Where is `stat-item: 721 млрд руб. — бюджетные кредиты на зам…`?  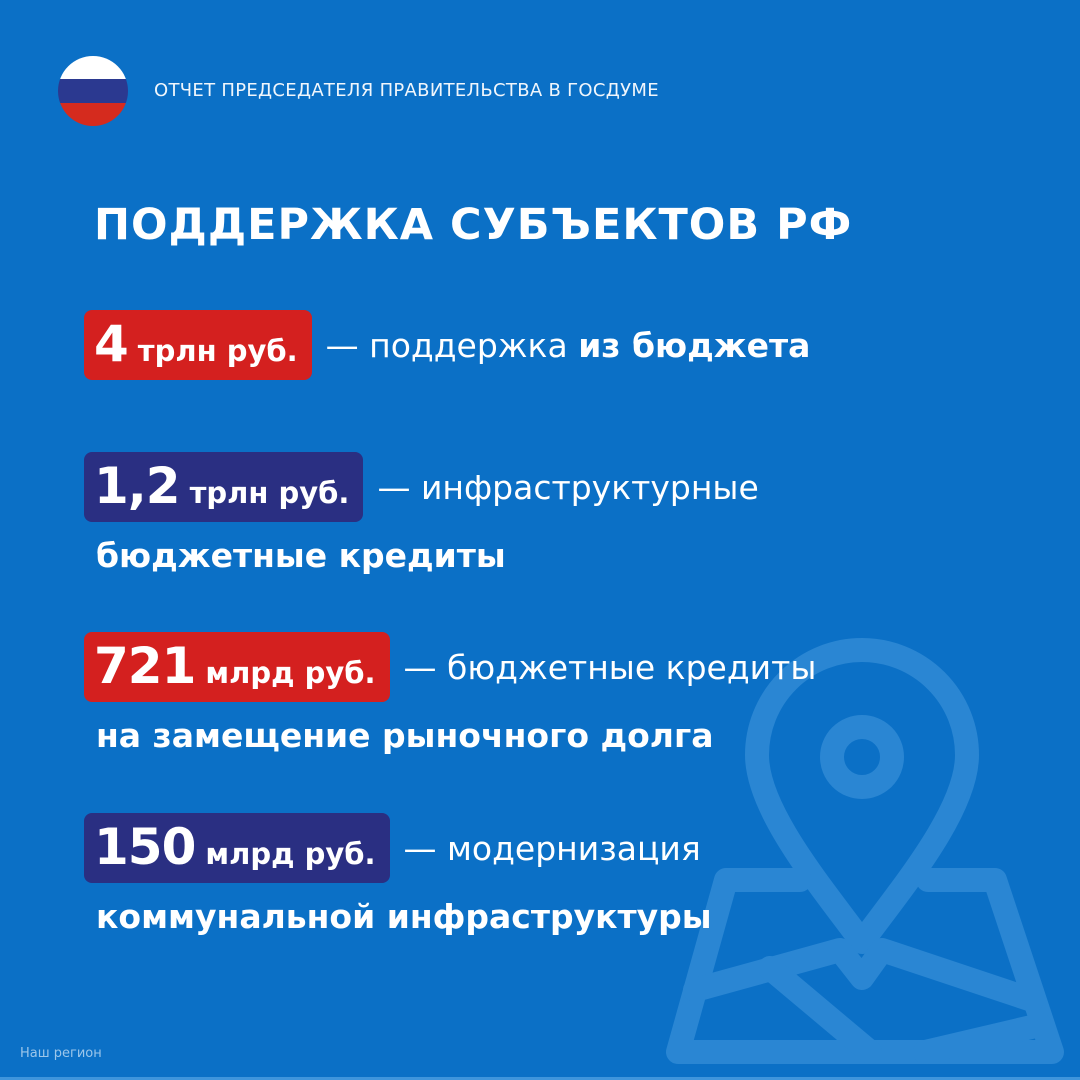
stat-item: 721 млрд руб. — бюджетные кредиты на зам… is located at coordinates (450, 693).